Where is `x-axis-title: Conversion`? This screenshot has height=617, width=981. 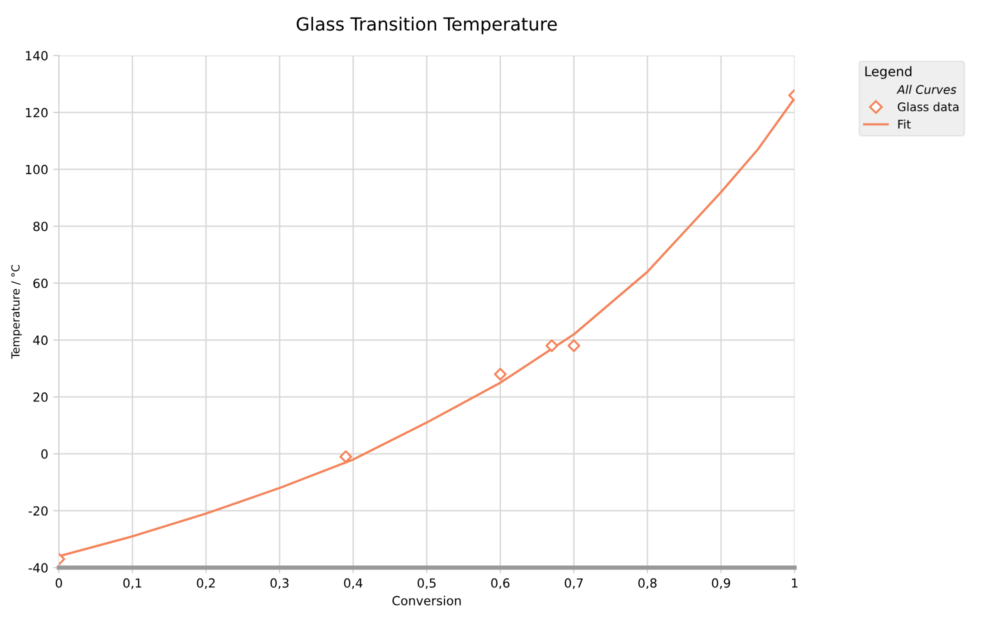
x-axis-title: Conversion is located at coordinates (426, 601).